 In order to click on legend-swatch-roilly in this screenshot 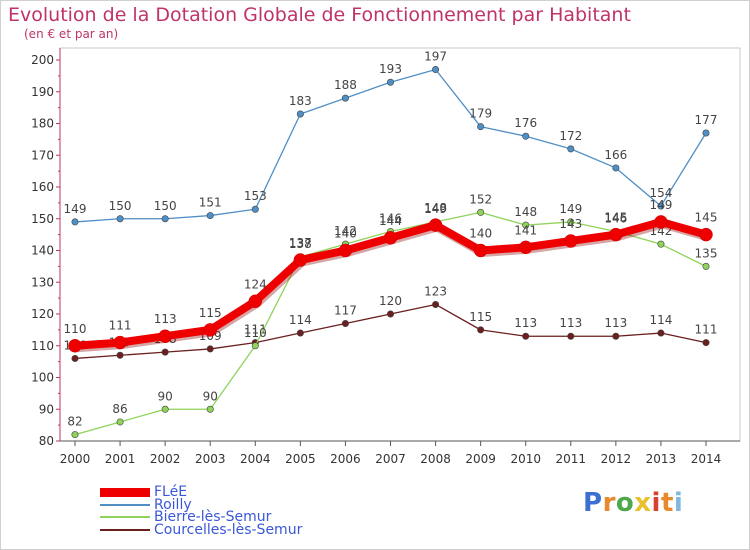, I will do `click(125, 504)`.